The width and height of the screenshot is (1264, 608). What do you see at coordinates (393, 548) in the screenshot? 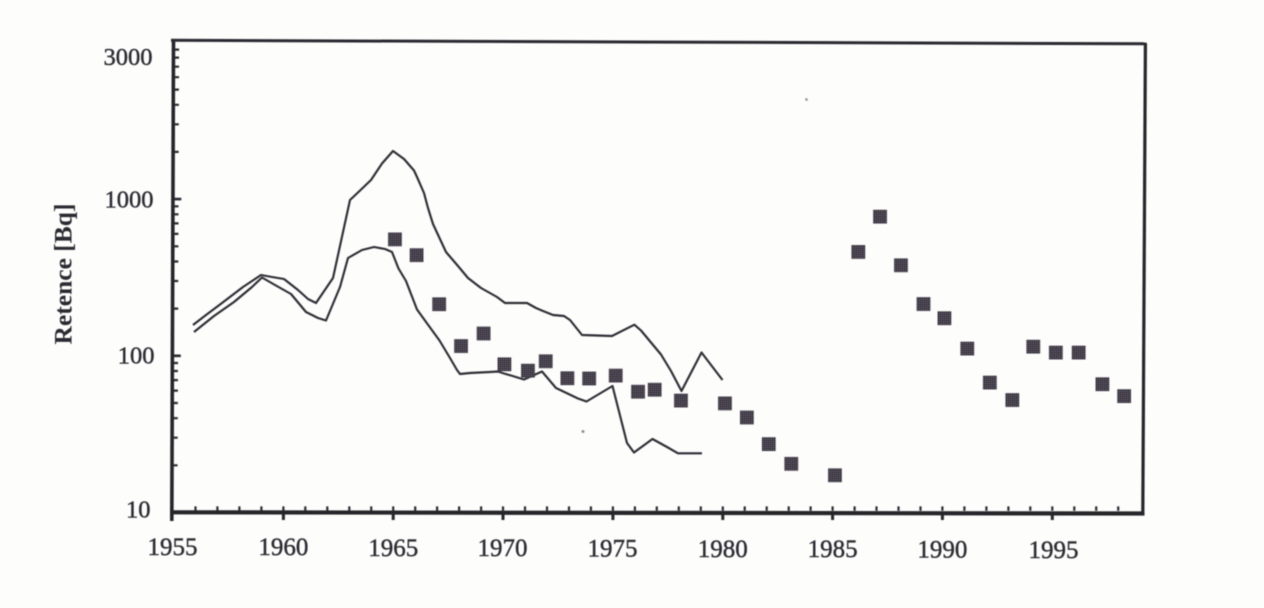
I see `svg-text: 1965` at bounding box center [393, 548].